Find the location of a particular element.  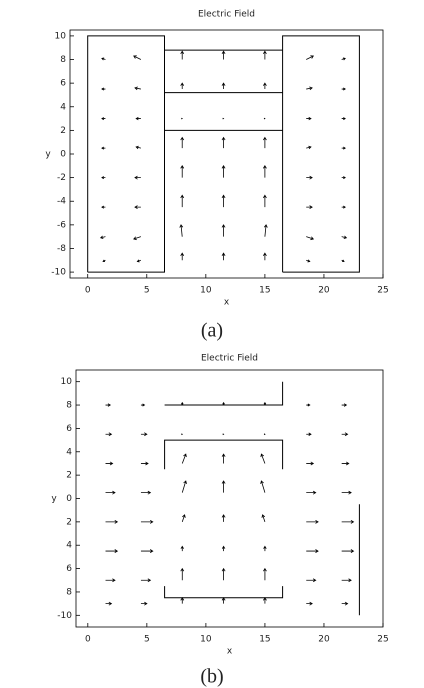

x-tick-label: 20 is located at coordinates (324, 291).